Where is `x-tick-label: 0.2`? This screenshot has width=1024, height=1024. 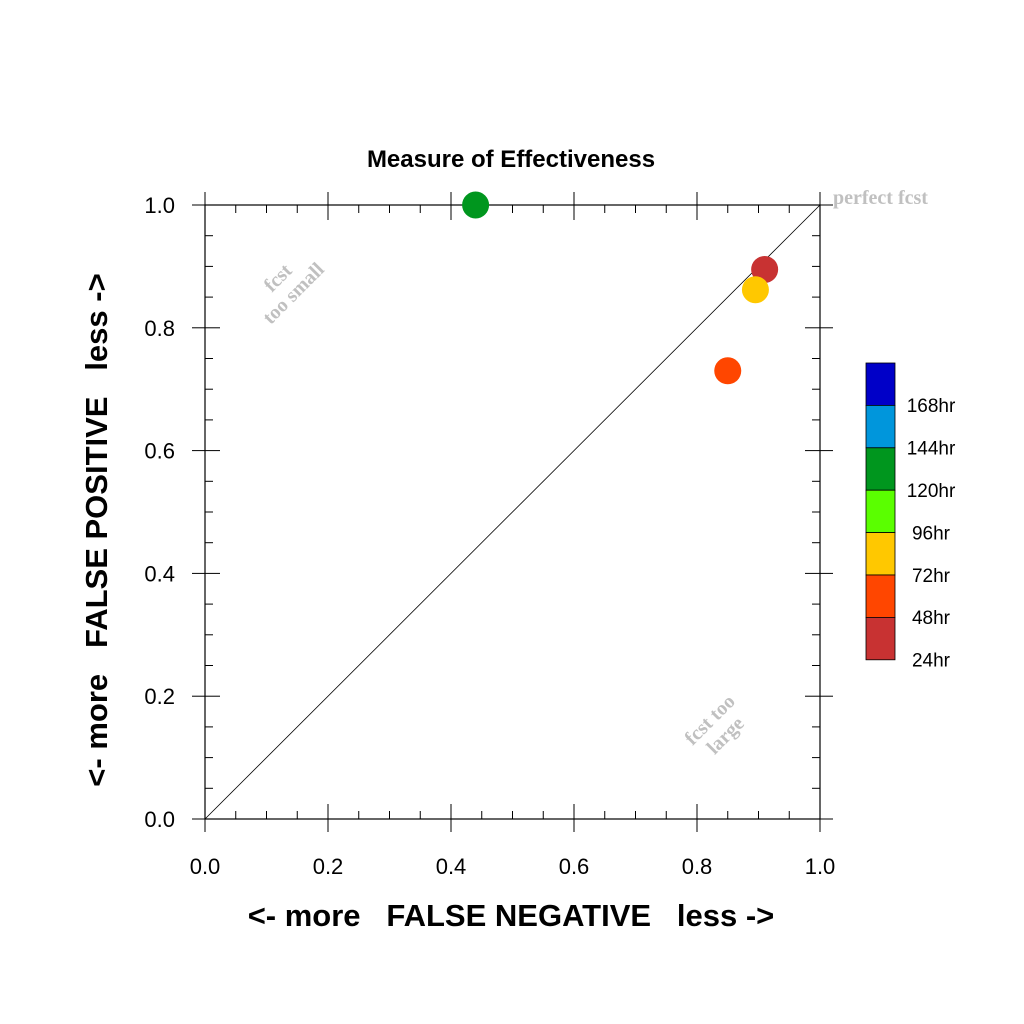 x-tick-label: 0.2 is located at coordinates (328, 866).